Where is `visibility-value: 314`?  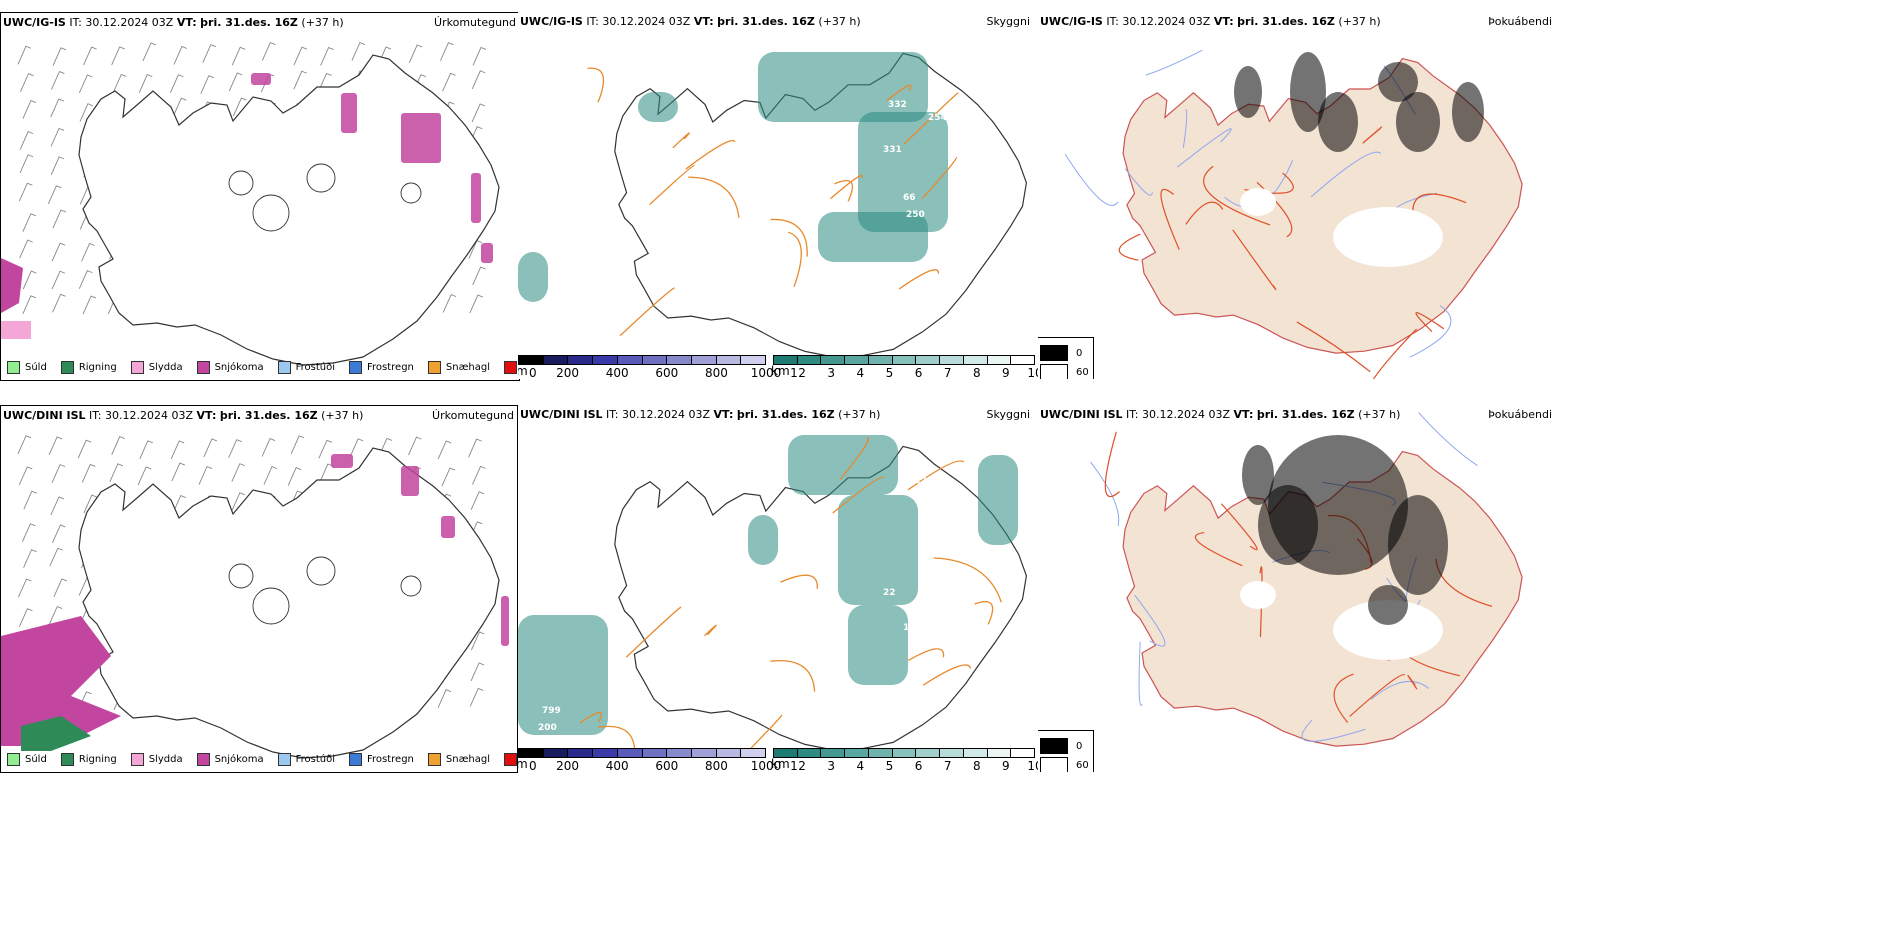
visibility-value: 314 is located at coordinates (967, 138).